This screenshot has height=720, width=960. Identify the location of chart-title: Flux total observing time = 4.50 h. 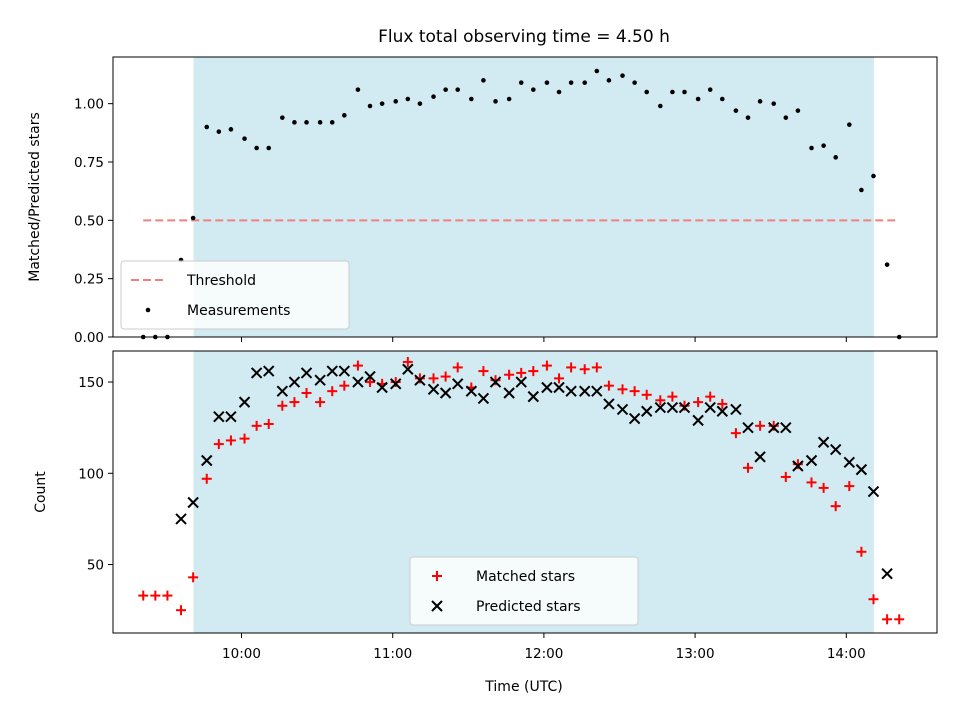
(524, 37).